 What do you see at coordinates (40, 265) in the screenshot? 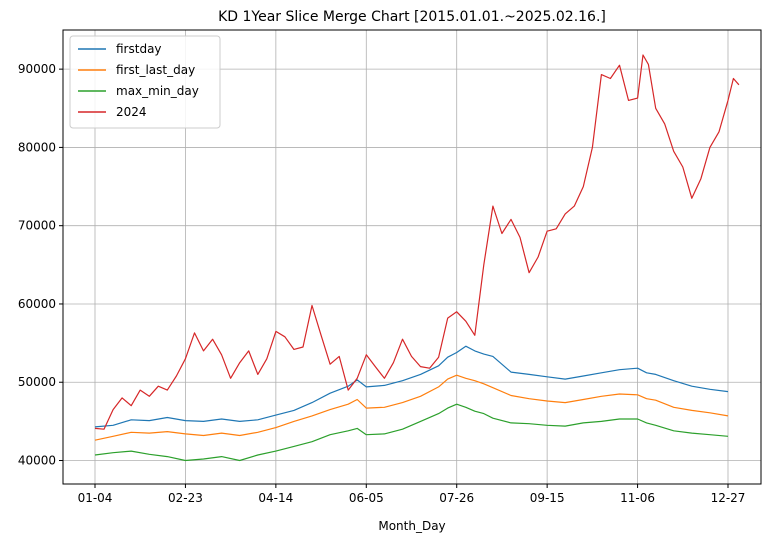
I see `y-axis-ticks: 40000 50000 60000 70000 80000 90000` at bounding box center [40, 265].